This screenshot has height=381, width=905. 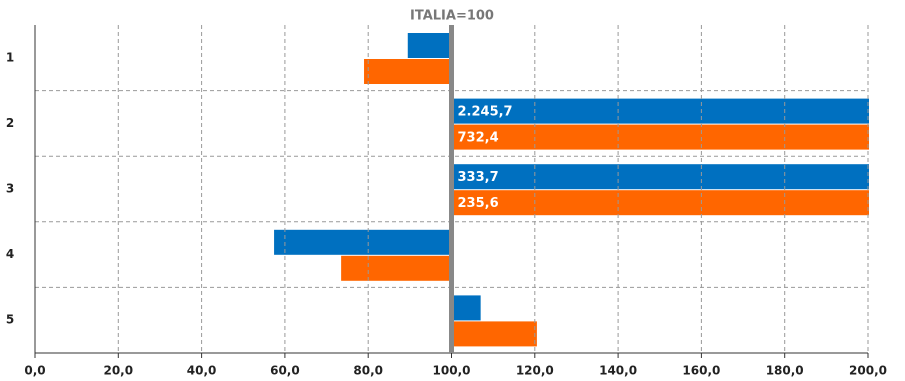 I want to click on data-label: 235,6, so click(x=478, y=203).